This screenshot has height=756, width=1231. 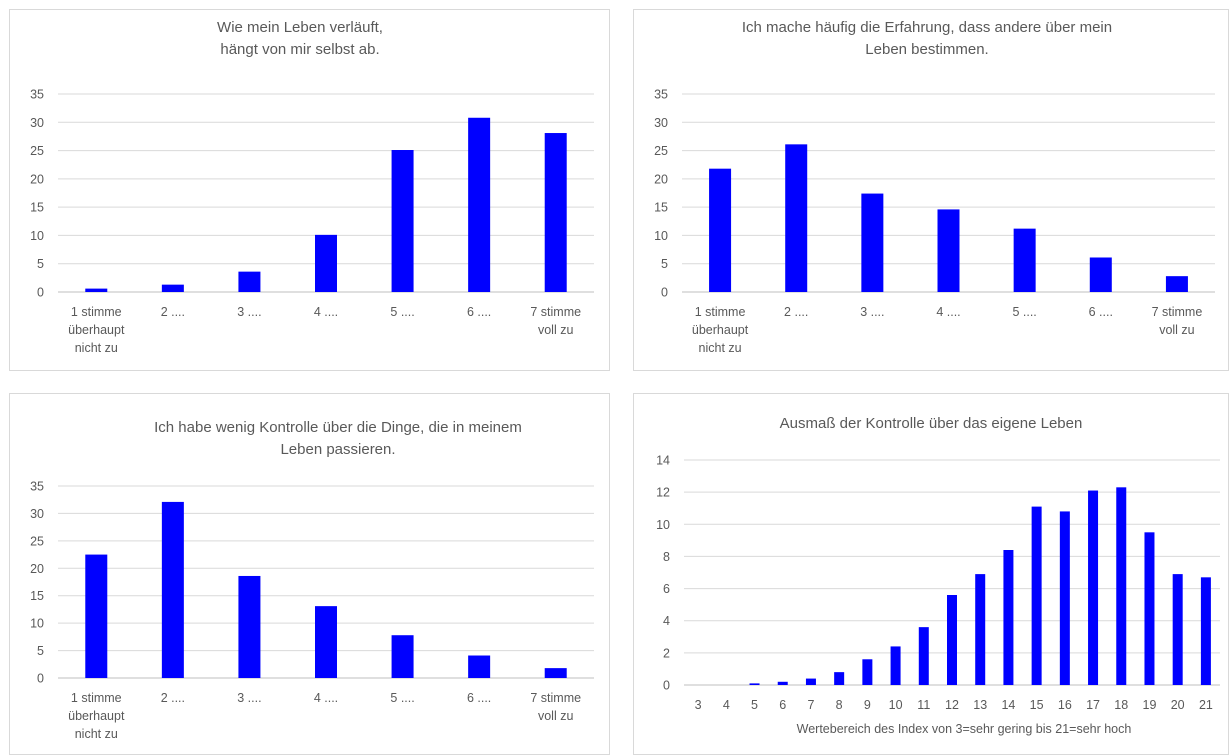 I want to click on x-category-label: 12, so click(x=952, y=705).